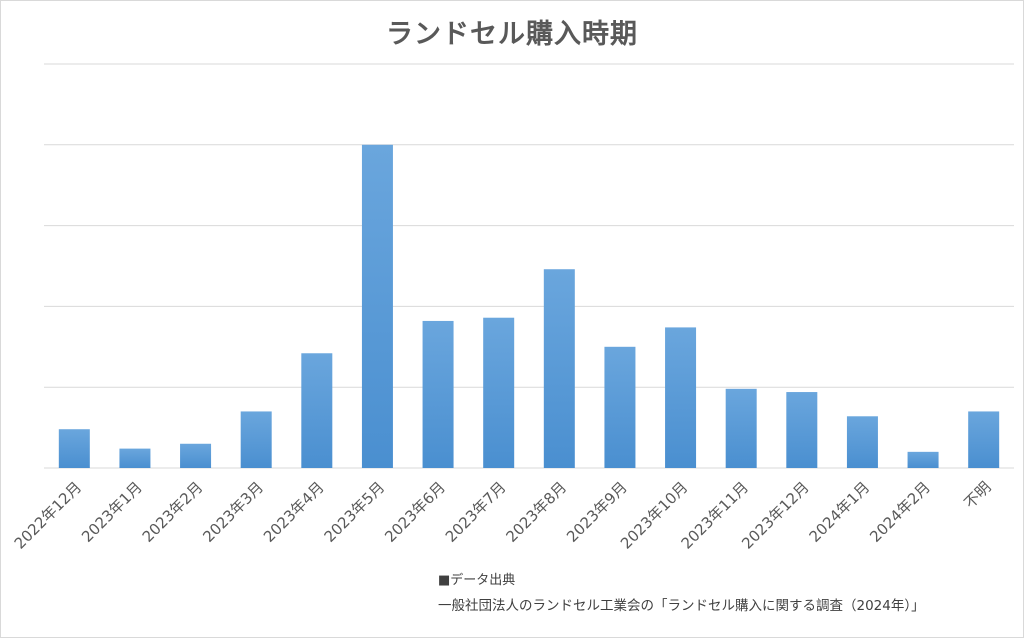 The height and width of the screenshot is (638, 1024). I want to click on x-tick-label: 2023年7月, so click(476, 512).